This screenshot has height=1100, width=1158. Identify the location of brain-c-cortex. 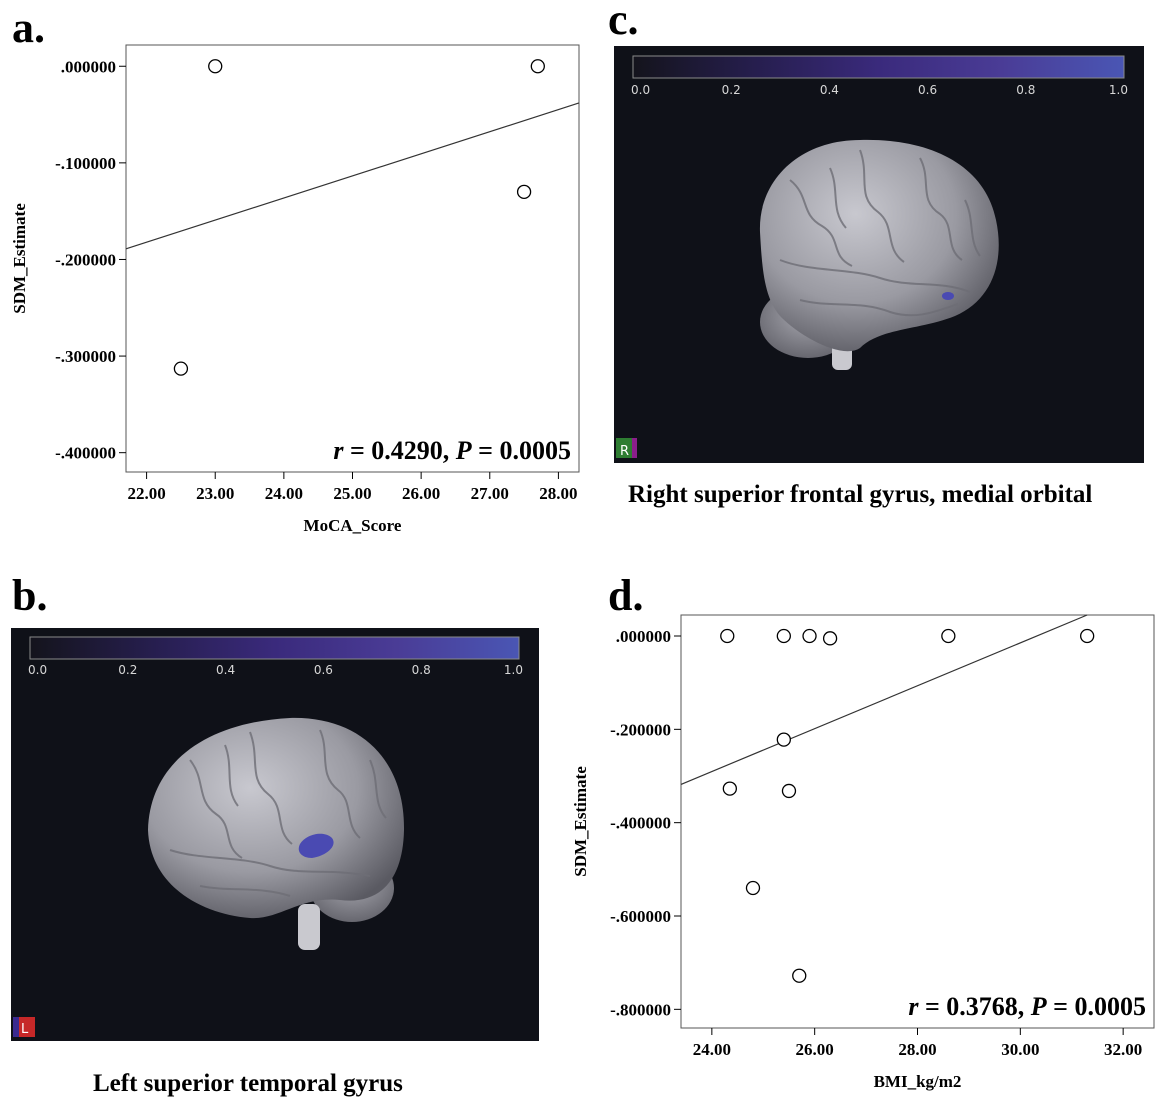
(879, 245).